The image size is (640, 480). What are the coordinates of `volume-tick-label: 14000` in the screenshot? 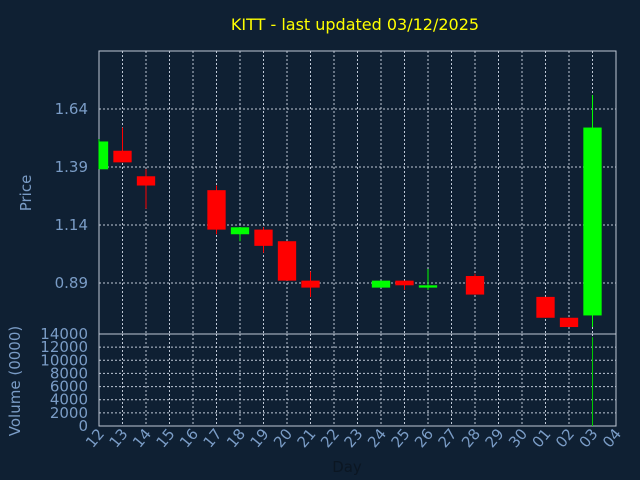 It's located at (64, 334).